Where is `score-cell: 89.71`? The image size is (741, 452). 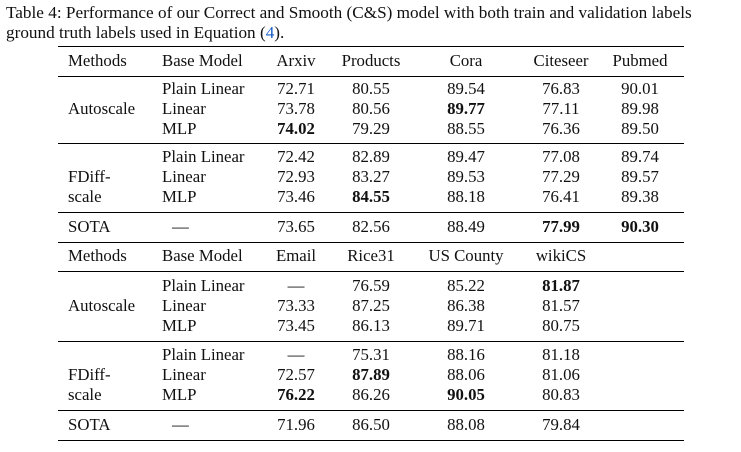
score-cell: 89.71 is located at coordinates (466, 325).